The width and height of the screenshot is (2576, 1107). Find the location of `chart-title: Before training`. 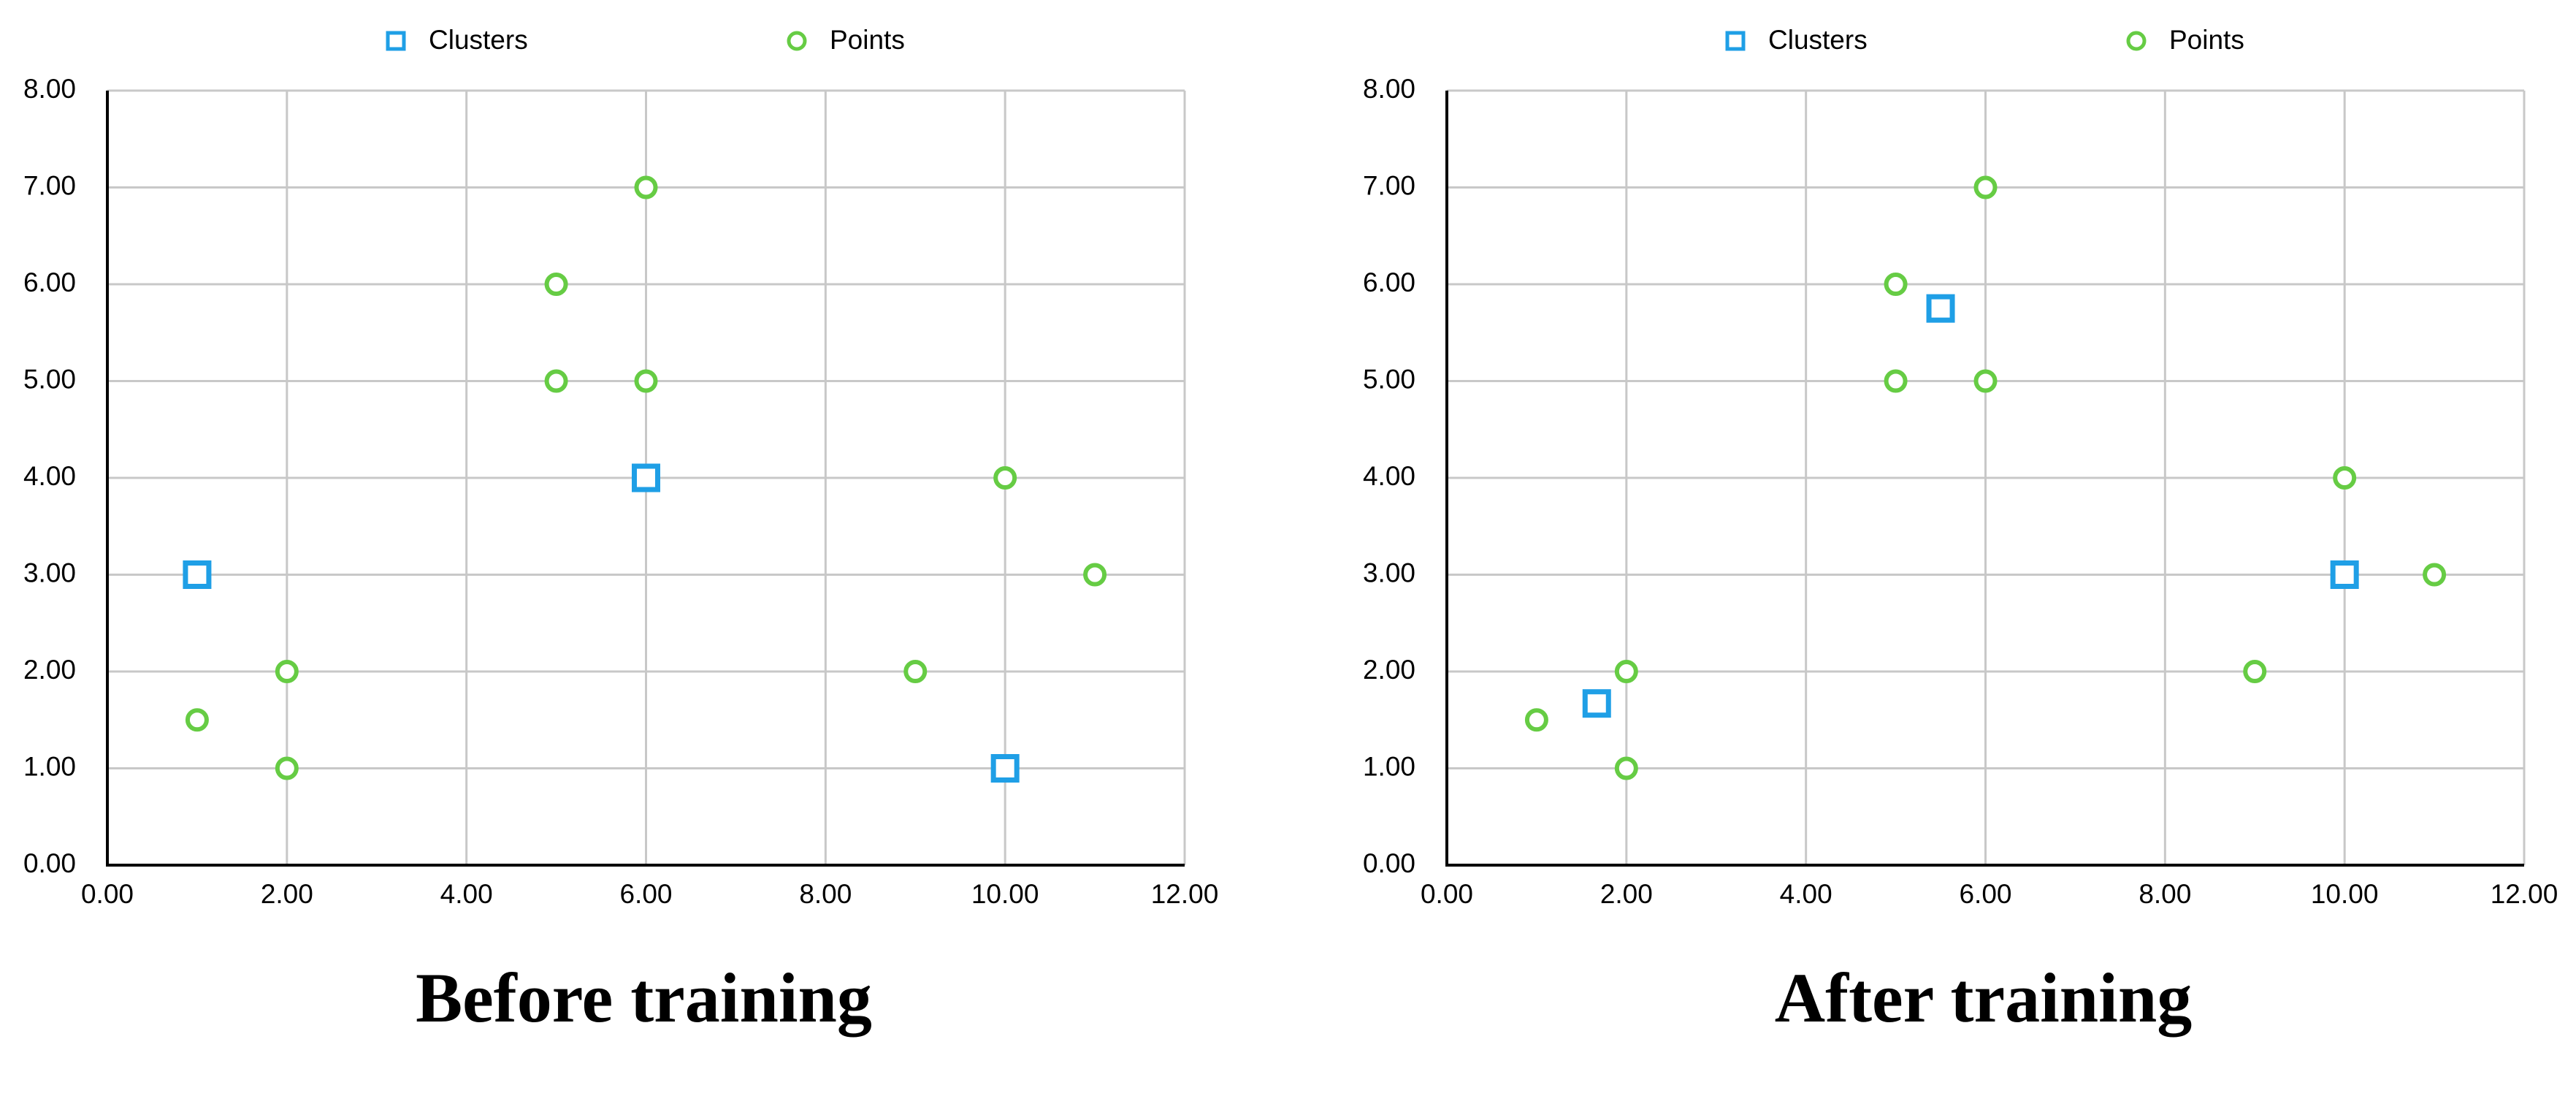

chart-title: Before training is located at coordinates (644, 998).